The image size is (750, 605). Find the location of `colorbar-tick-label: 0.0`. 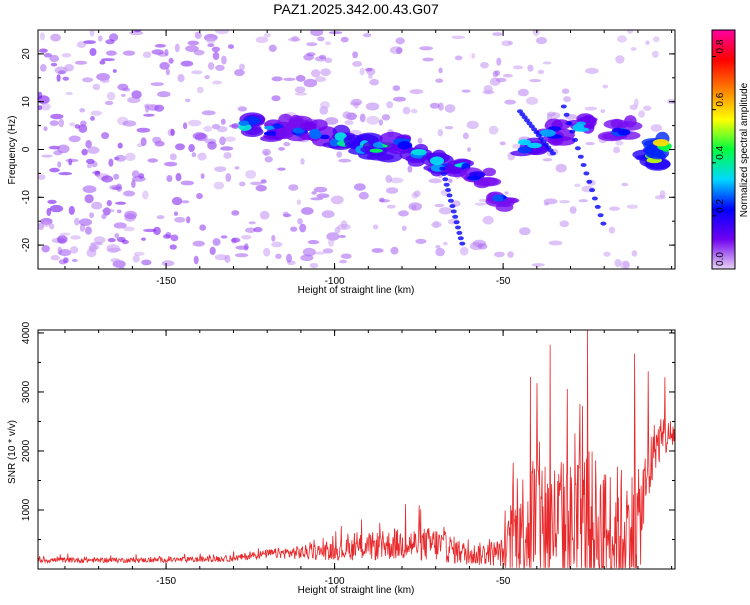

colorbar-tick-label: 0.0 is located at coordinates (720, 259).